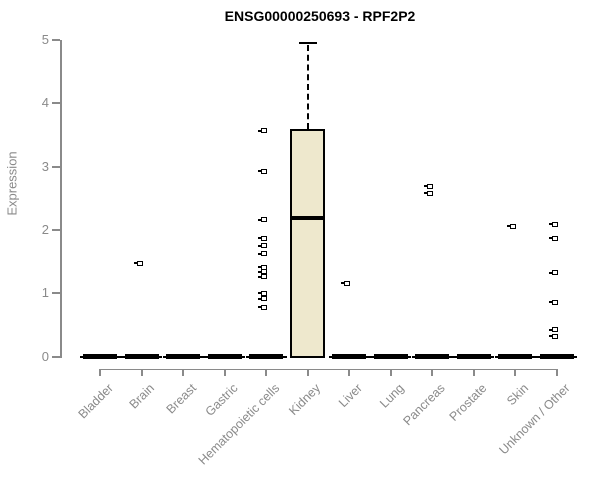  What do you see at coordinates (45, 39) in the screenshot?
I see `y-tick-label: 5` at bounding box center [45, 39].